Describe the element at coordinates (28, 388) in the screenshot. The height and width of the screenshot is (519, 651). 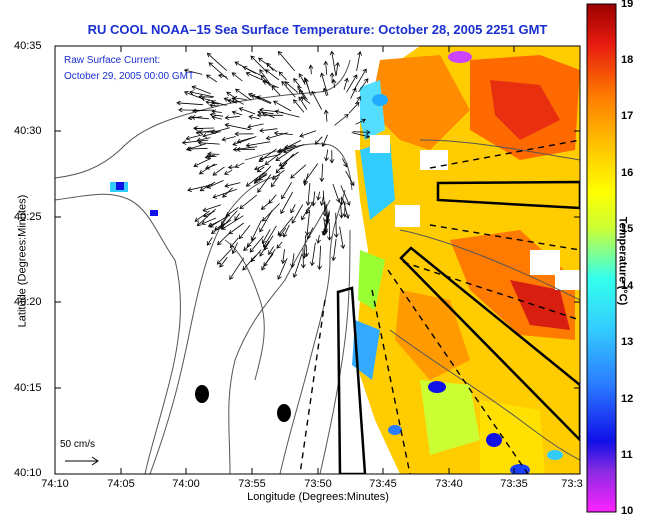
I see `y-tick-label: 40:15` at that location.